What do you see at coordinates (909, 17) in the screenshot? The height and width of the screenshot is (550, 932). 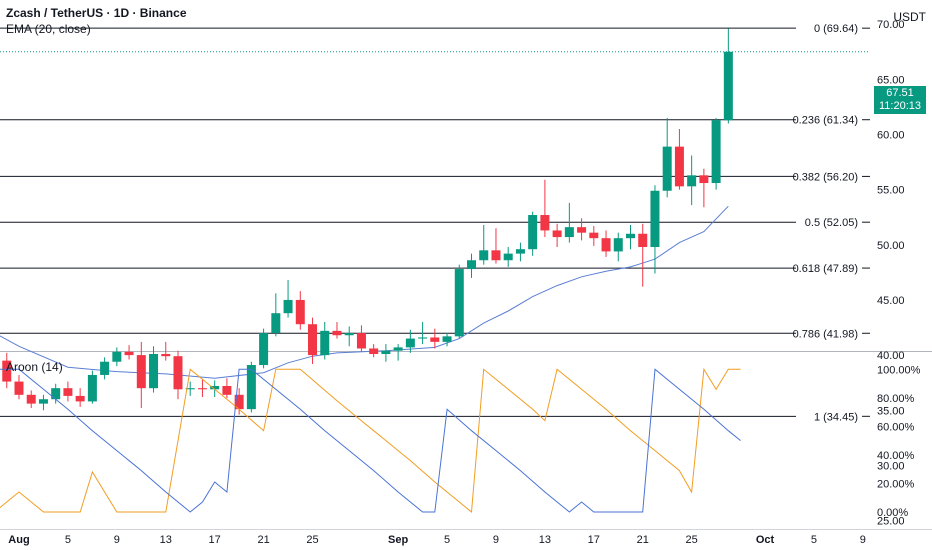 I see `currency-label: USDT` at bounding box center [909, 17].